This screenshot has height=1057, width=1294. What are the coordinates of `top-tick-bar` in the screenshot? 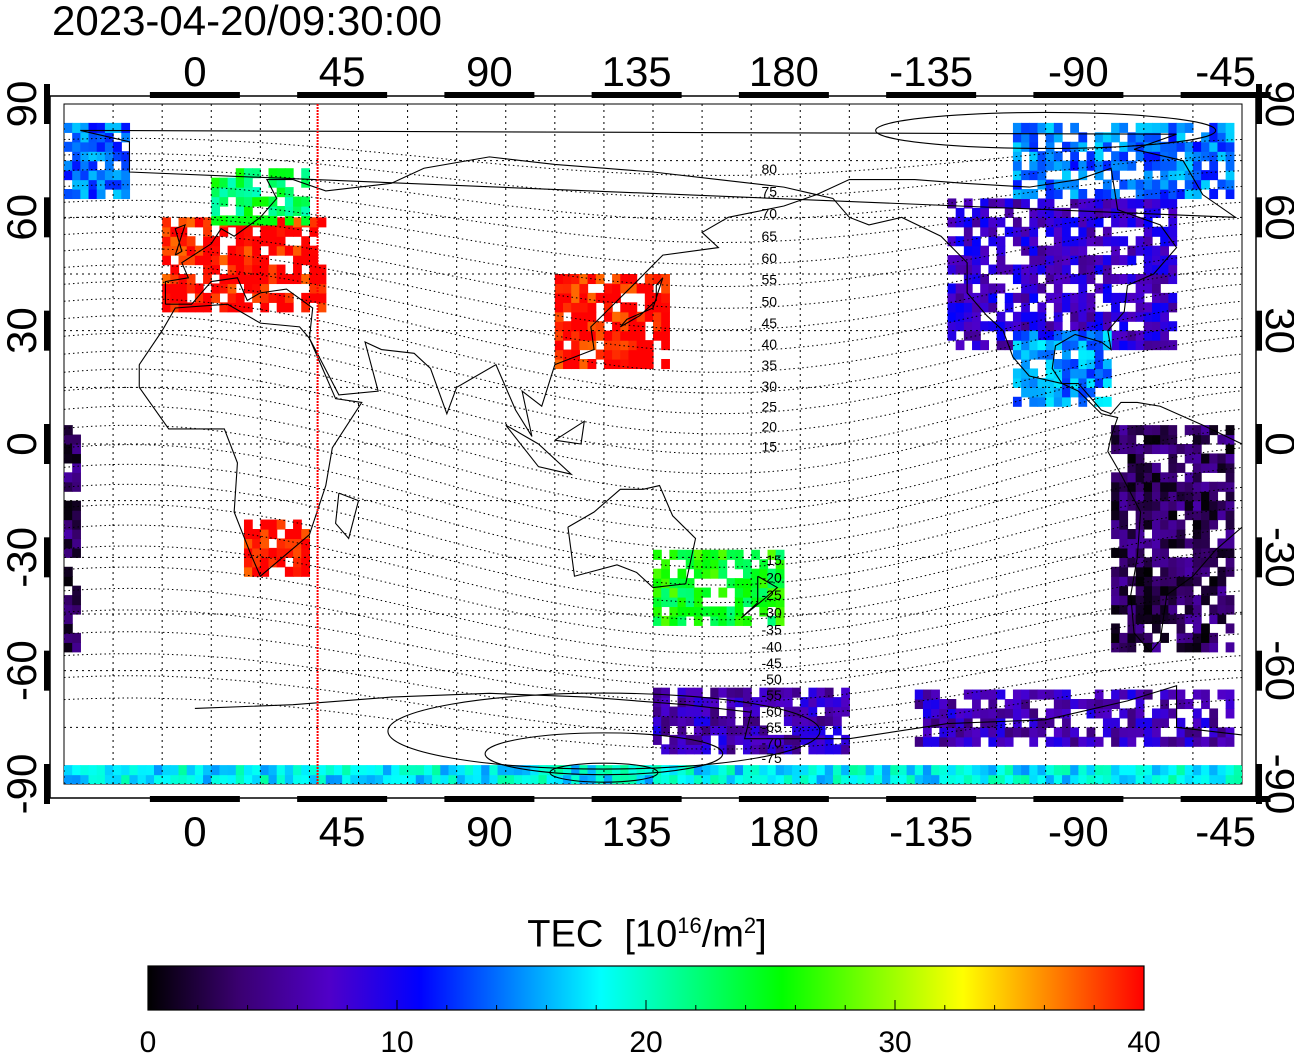 It's located at (489, 95).